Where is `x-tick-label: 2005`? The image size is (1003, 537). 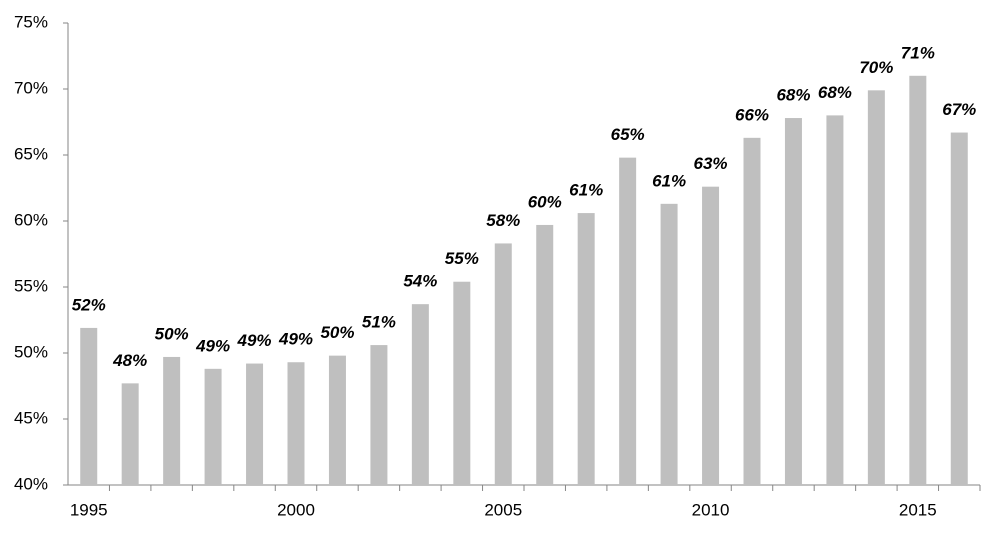
x-tick-label: 2005 is located at coordinates (503, 509).